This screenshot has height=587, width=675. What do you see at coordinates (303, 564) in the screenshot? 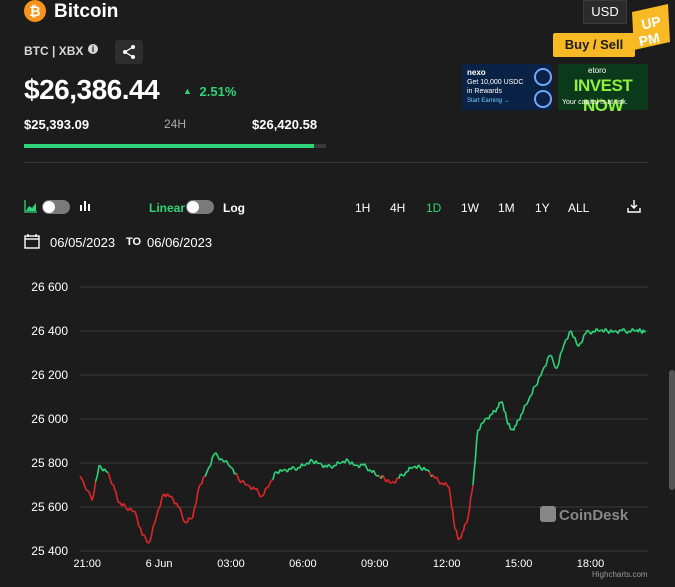
I see `x-tick-label: 06:00` at bounding box center [303, 564].